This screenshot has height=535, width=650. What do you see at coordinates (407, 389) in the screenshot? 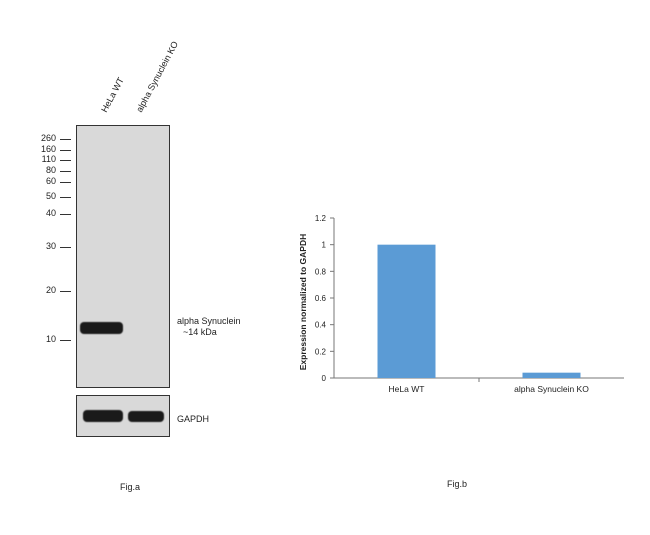
I see `x-tick-label: HeLa WT` at bounding box center [407, 389].